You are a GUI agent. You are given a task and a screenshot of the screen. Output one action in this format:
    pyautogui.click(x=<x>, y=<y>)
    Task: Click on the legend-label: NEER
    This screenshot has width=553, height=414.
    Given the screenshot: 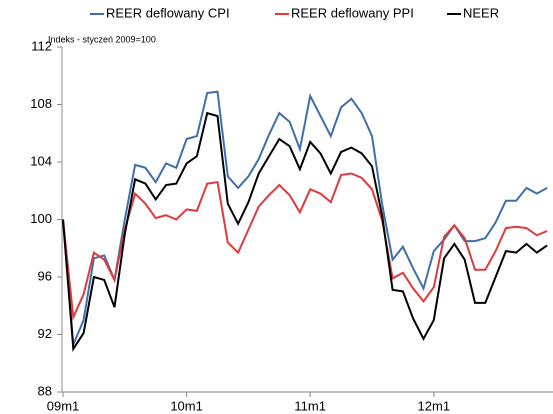 What is the action you would take?
    pyautogui.click(x=481, y=12)
    